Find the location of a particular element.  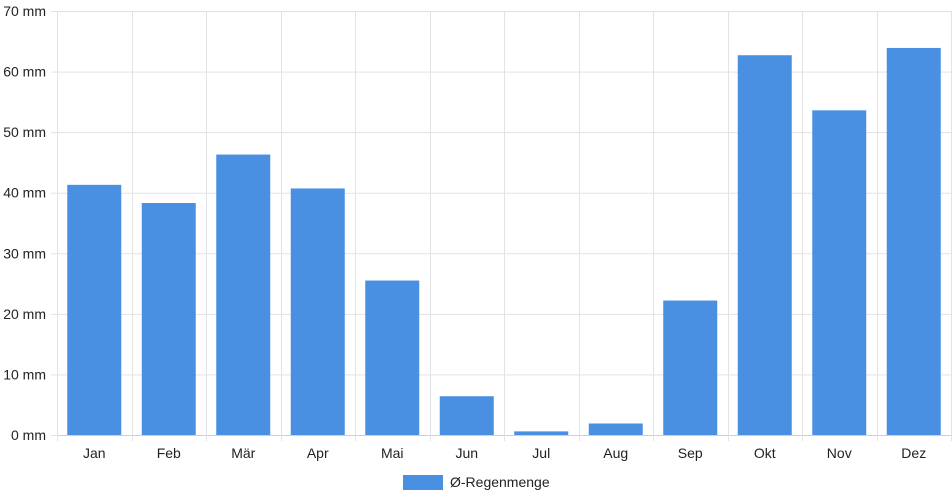

bar-jun is located at coordinates (466, 415).